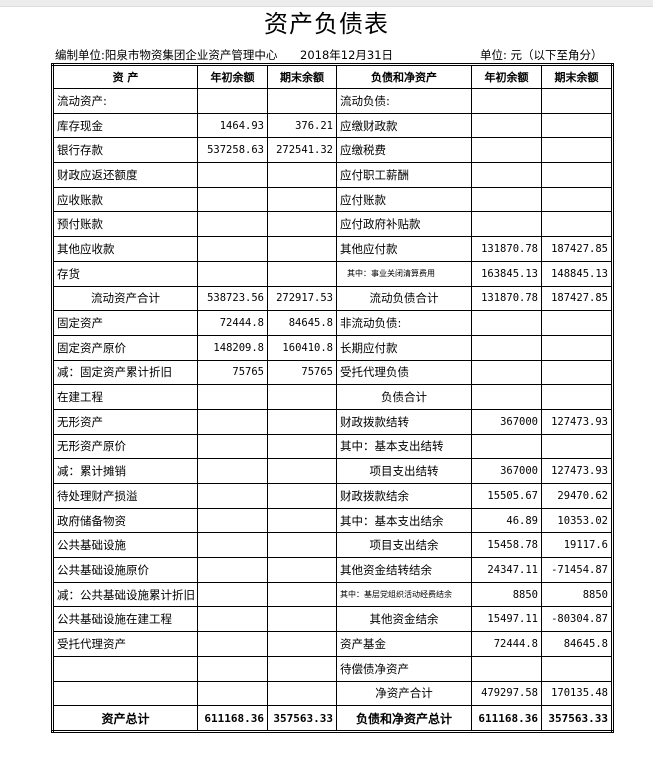 The width and height of the screenshot is (653, 762). Describe the element at coordinates (332, 175) in the screenshot. I see `table-row: 财政应返还额度 应付职工薪酬` at that location.